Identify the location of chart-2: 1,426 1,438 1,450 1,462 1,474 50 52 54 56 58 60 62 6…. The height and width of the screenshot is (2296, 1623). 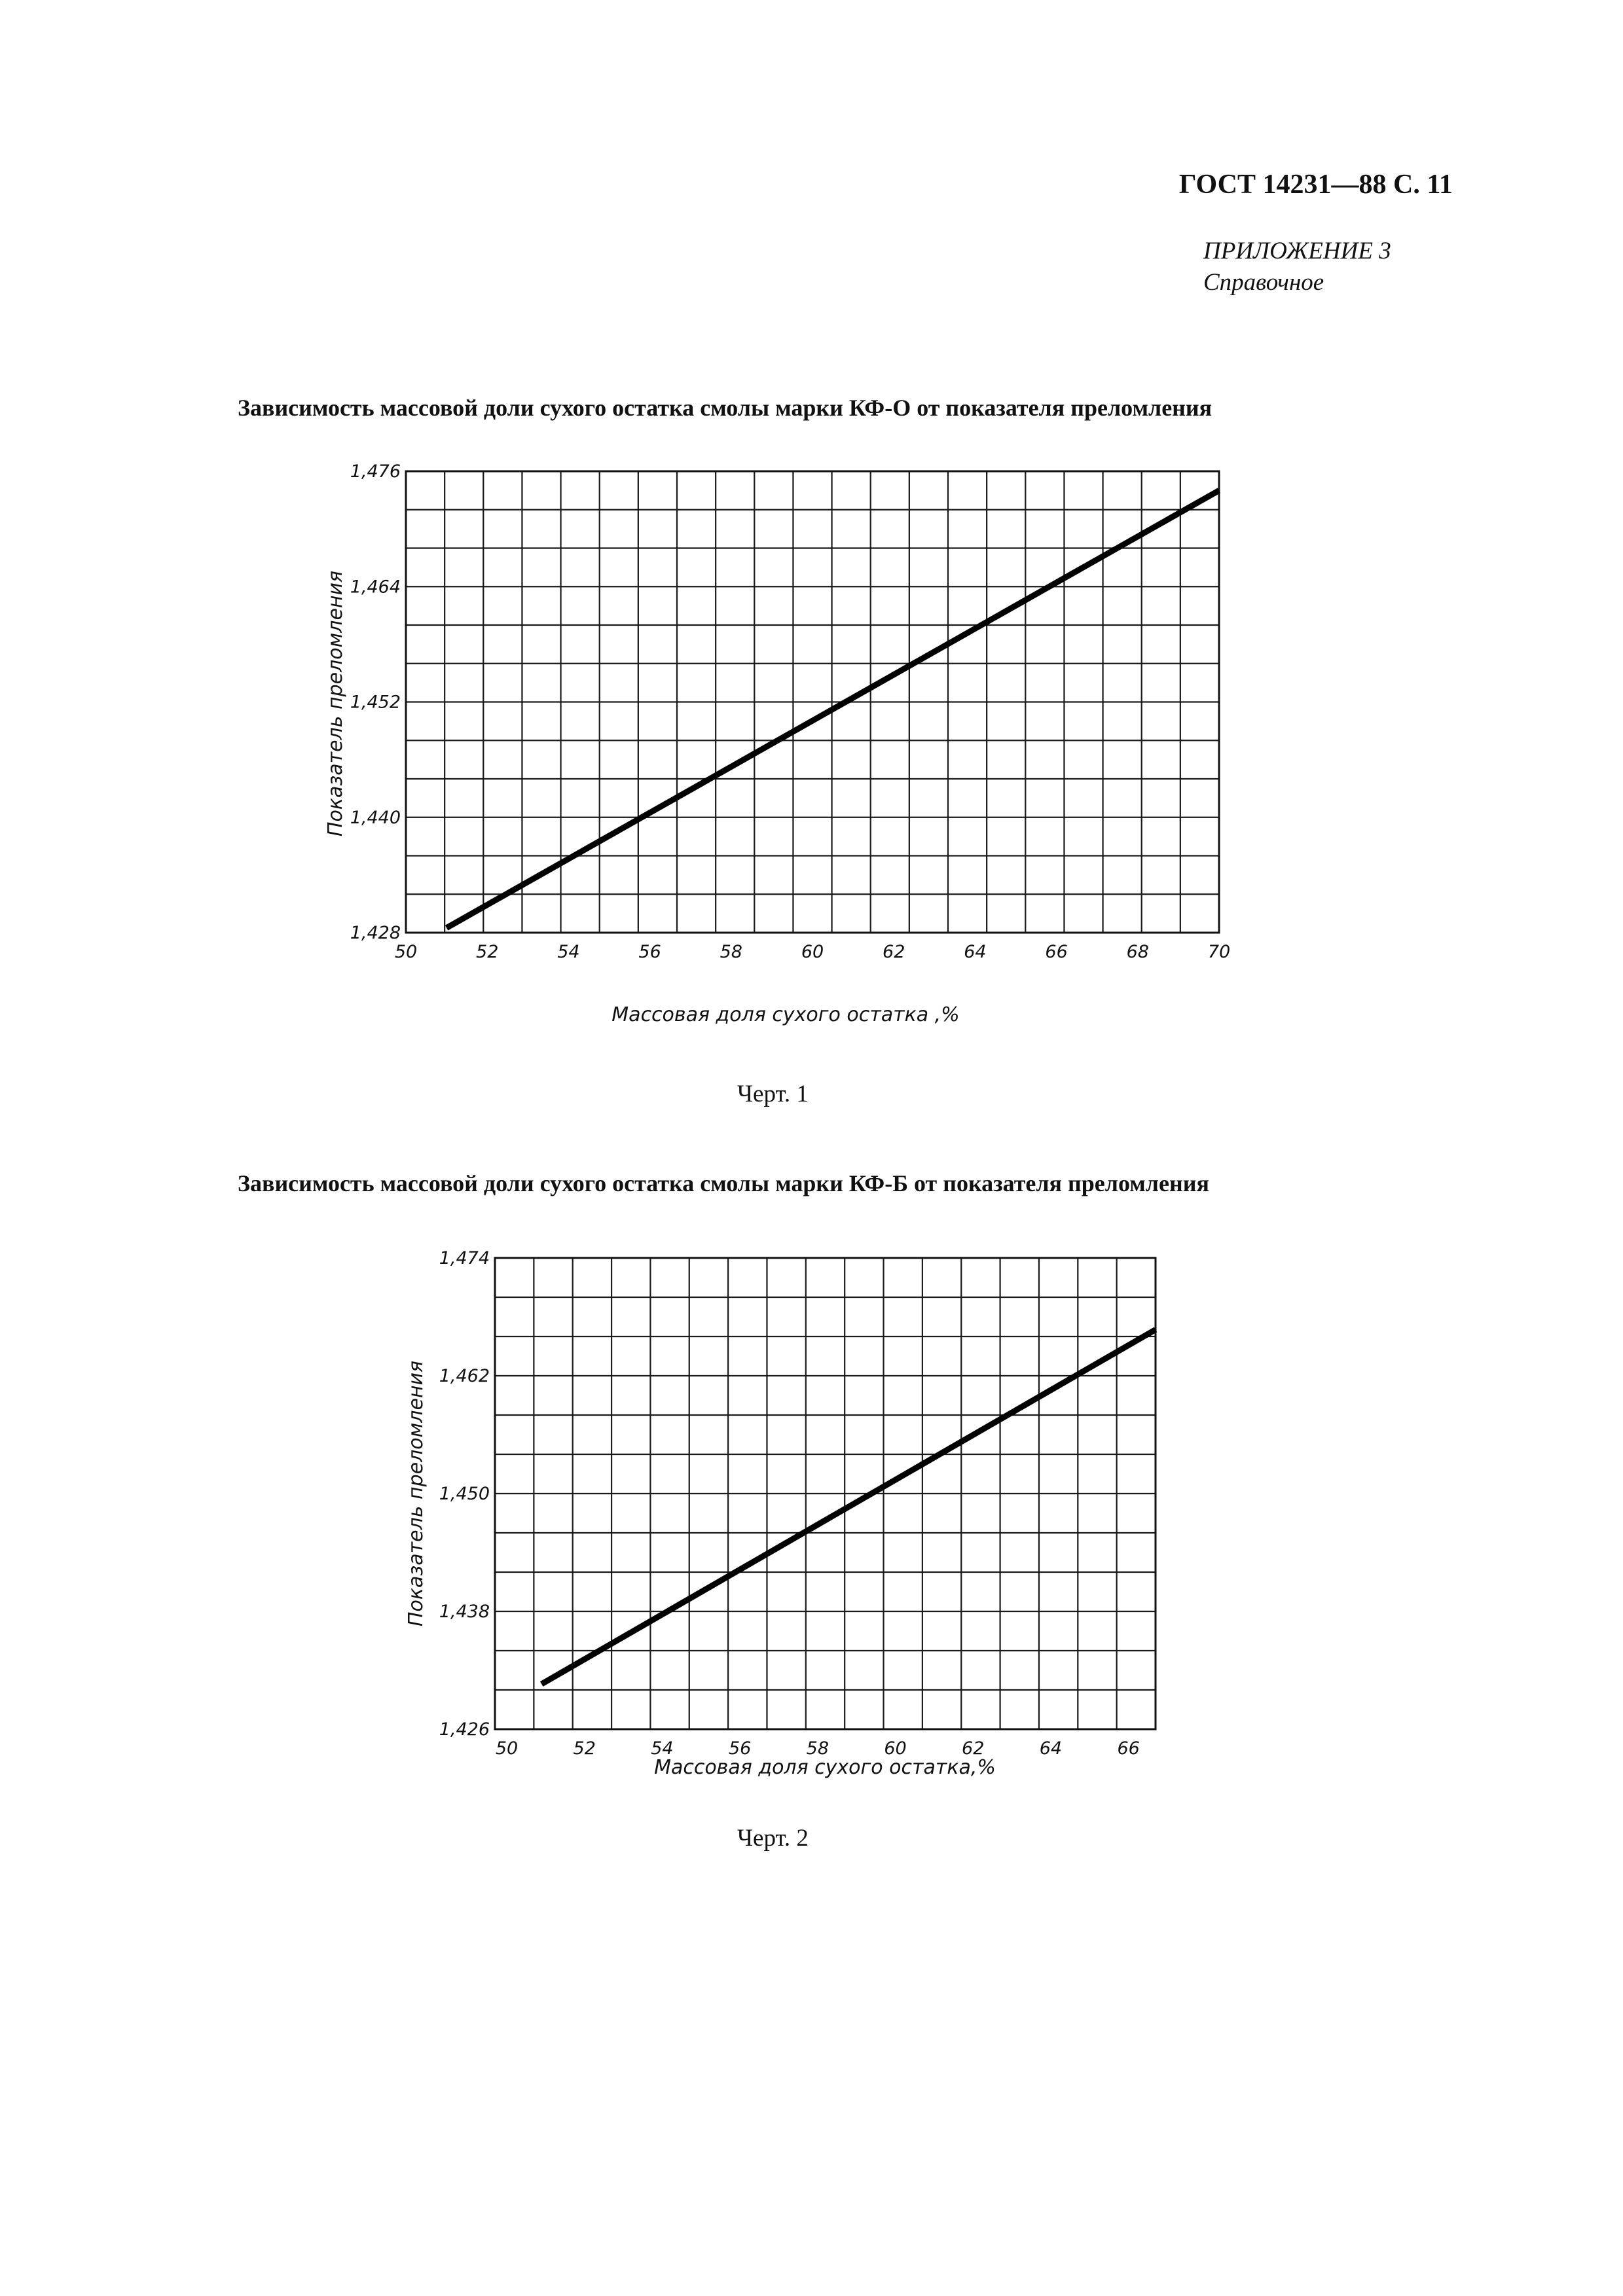
(781, 1513).